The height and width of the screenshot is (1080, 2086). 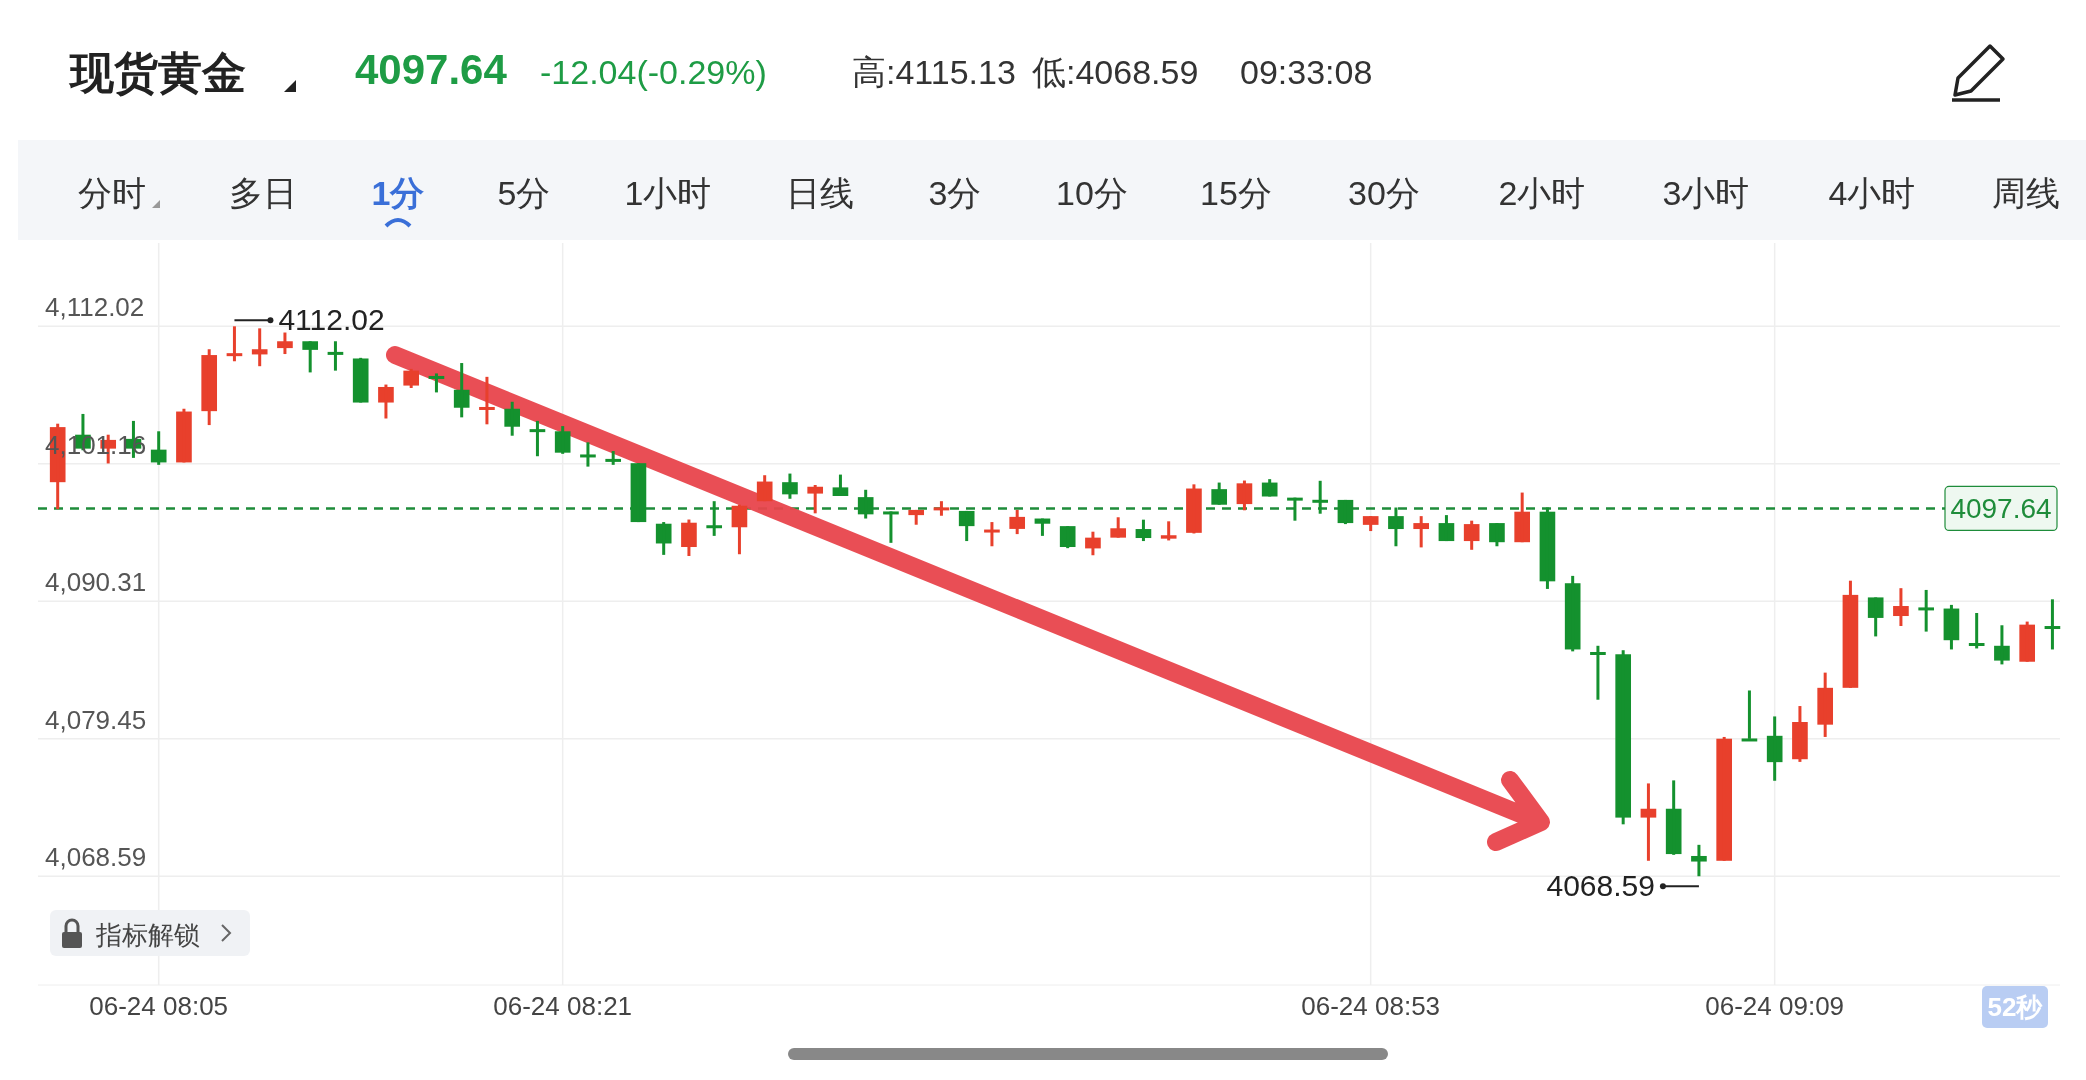 What do you see at coordinates (653, 72) in the screenshot?
I see `text: -12.04(-0.29%)` at bounding box center [653, 72].